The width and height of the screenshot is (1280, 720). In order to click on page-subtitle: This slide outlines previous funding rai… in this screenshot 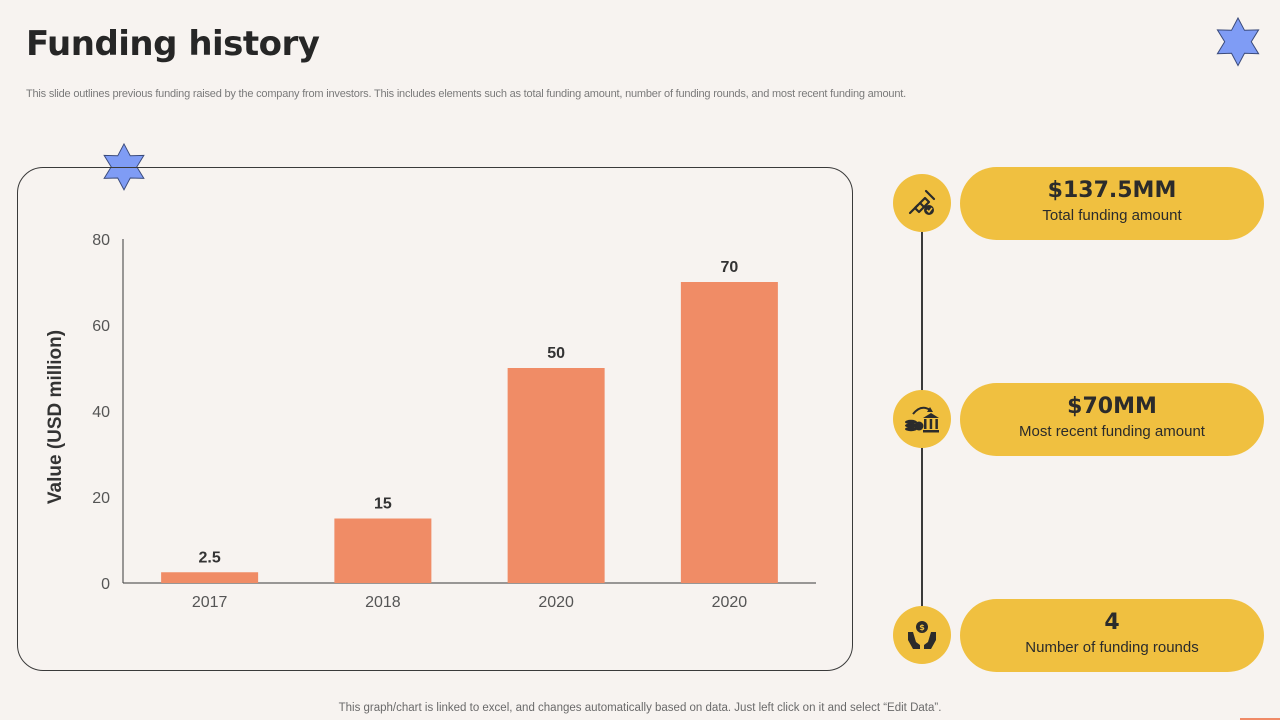, I will do `click(466, 94)`.